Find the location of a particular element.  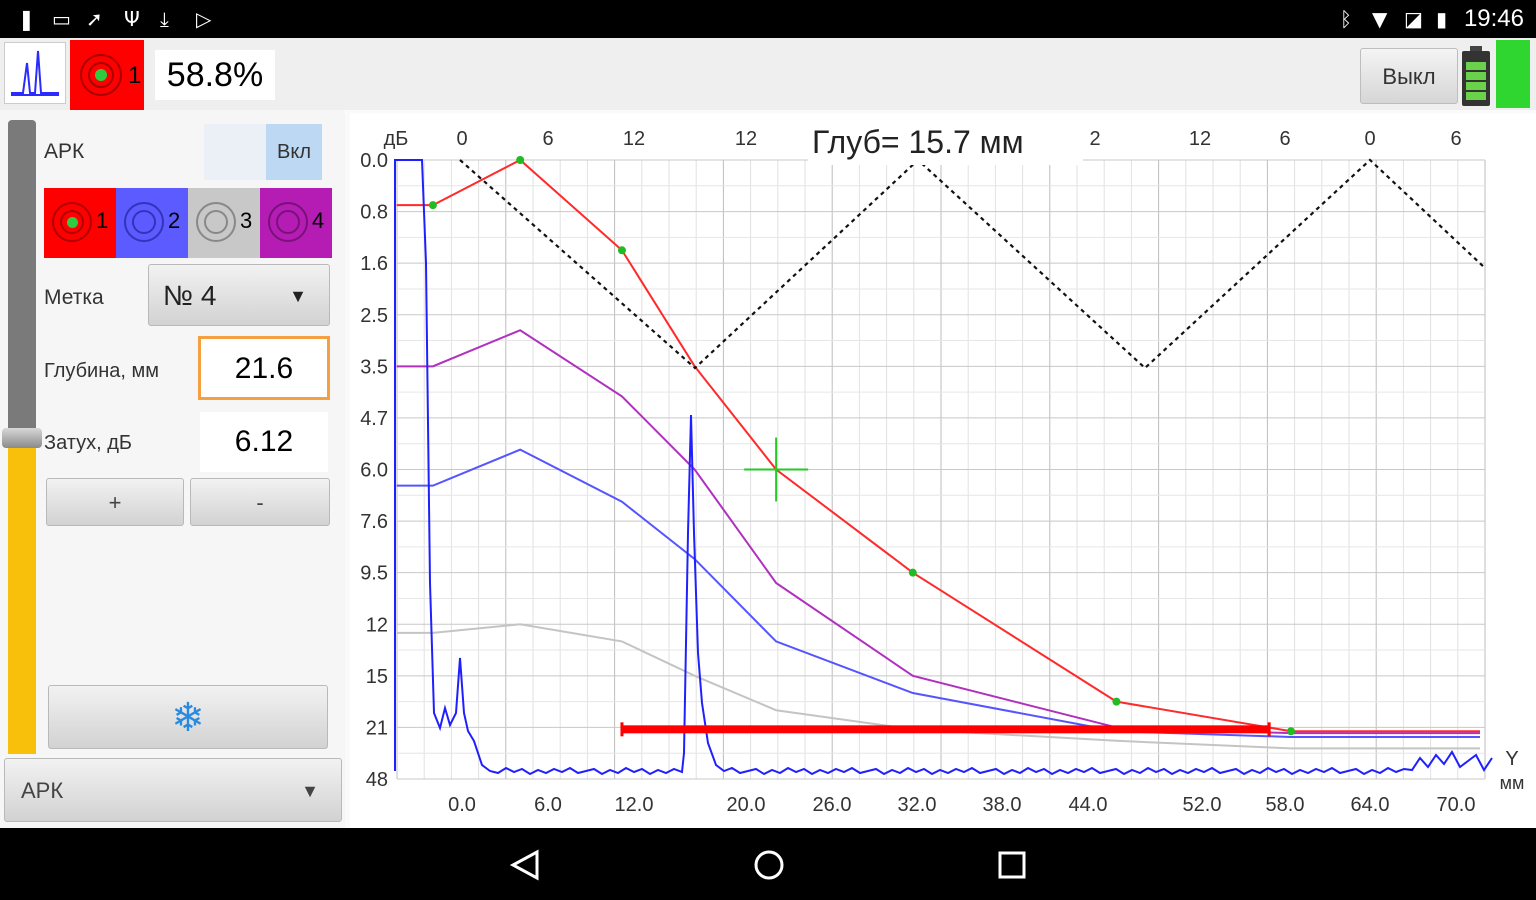

x-tick-label: 52.0 is located at coordinates (1202, 805).